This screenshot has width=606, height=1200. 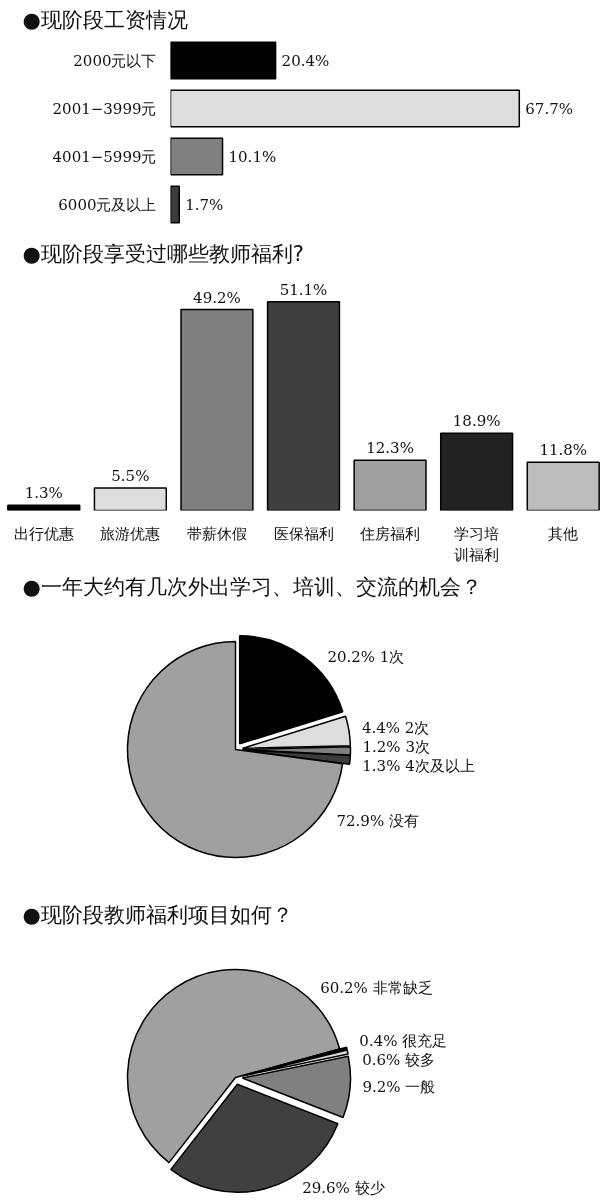 What do you see at coordinates (217, 297) in the screenshot?
I see `data-label: 49.2%` at bounding box center [217, 297].